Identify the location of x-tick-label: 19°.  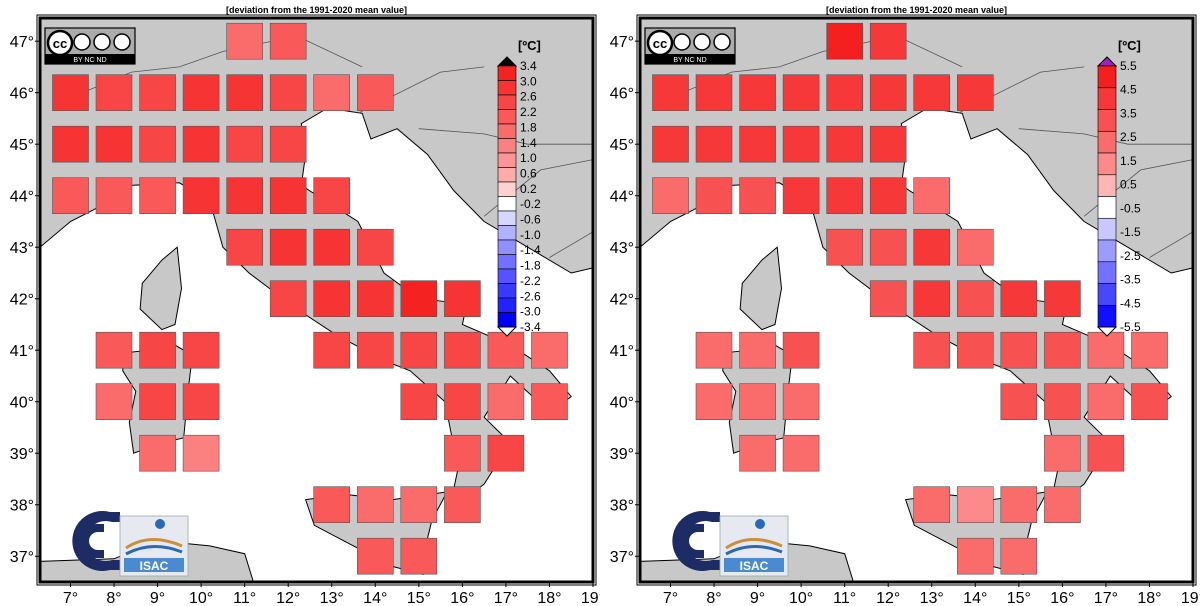
(590, 598).